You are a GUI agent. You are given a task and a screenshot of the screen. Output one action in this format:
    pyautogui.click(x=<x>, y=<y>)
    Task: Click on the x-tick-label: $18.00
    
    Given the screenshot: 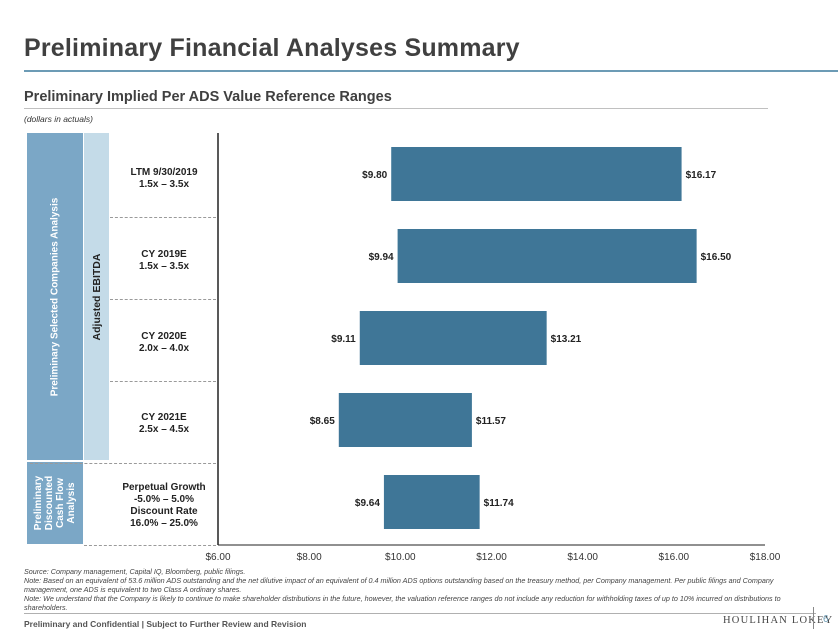 What is the action you would take?
    pyautogui.click(x=765, y=557)
    